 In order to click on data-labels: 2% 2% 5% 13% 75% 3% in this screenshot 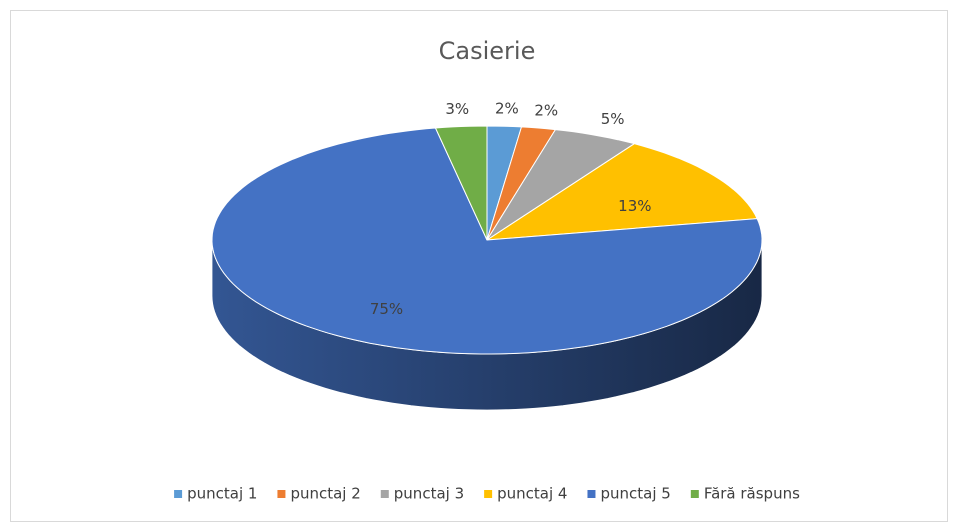, I will do `click(511, 209)`.